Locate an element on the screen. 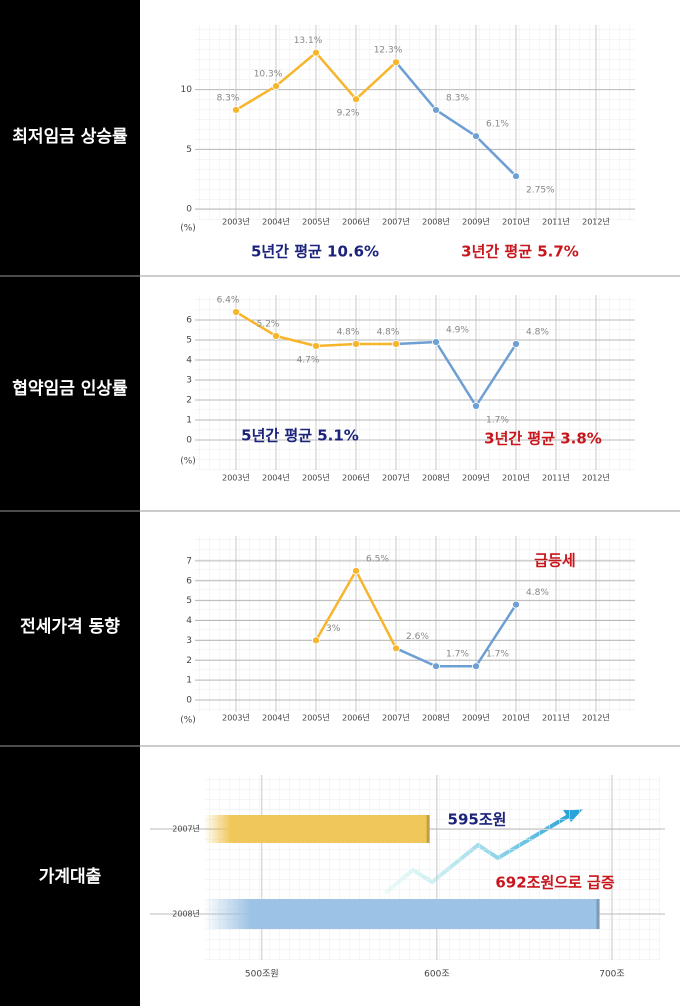 This screenshot has height=1006, width=680. y-tick-label: 2008년 is located at coordinates (186, 914).